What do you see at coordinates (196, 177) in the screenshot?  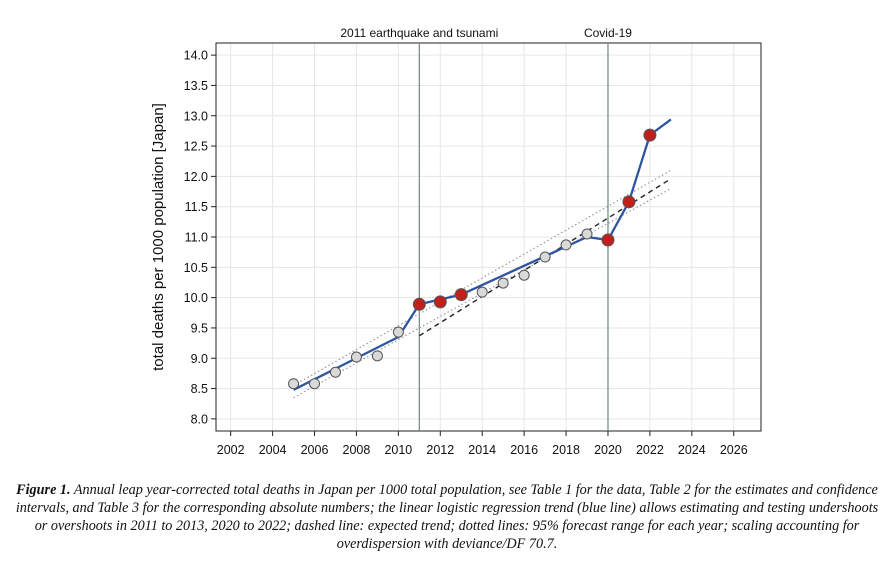 I see `y-tick-label: 12.0` at bounding box center [196, 177].